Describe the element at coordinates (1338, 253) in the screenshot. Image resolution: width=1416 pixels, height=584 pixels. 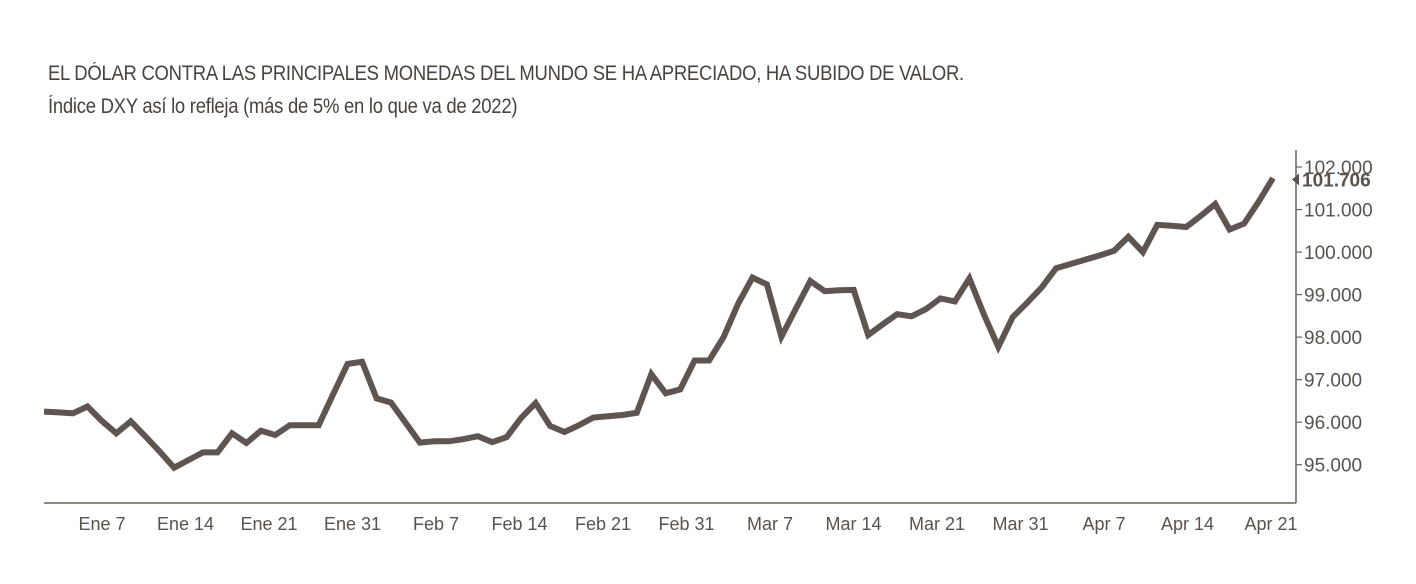
I see `y-tick-label: 100.000` at that location.